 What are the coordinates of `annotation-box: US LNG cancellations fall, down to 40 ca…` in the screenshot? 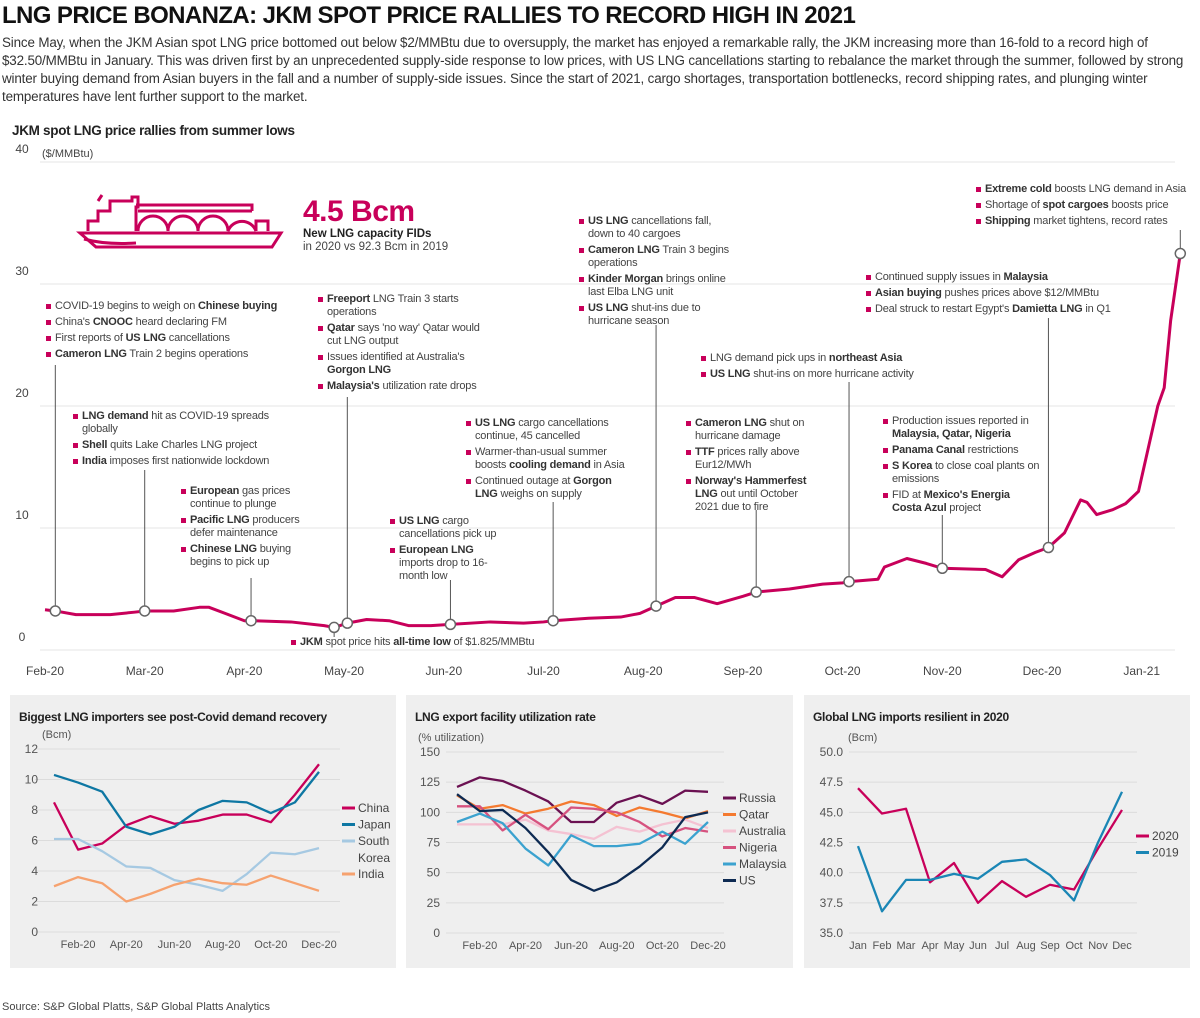 It's located at (658, 273).